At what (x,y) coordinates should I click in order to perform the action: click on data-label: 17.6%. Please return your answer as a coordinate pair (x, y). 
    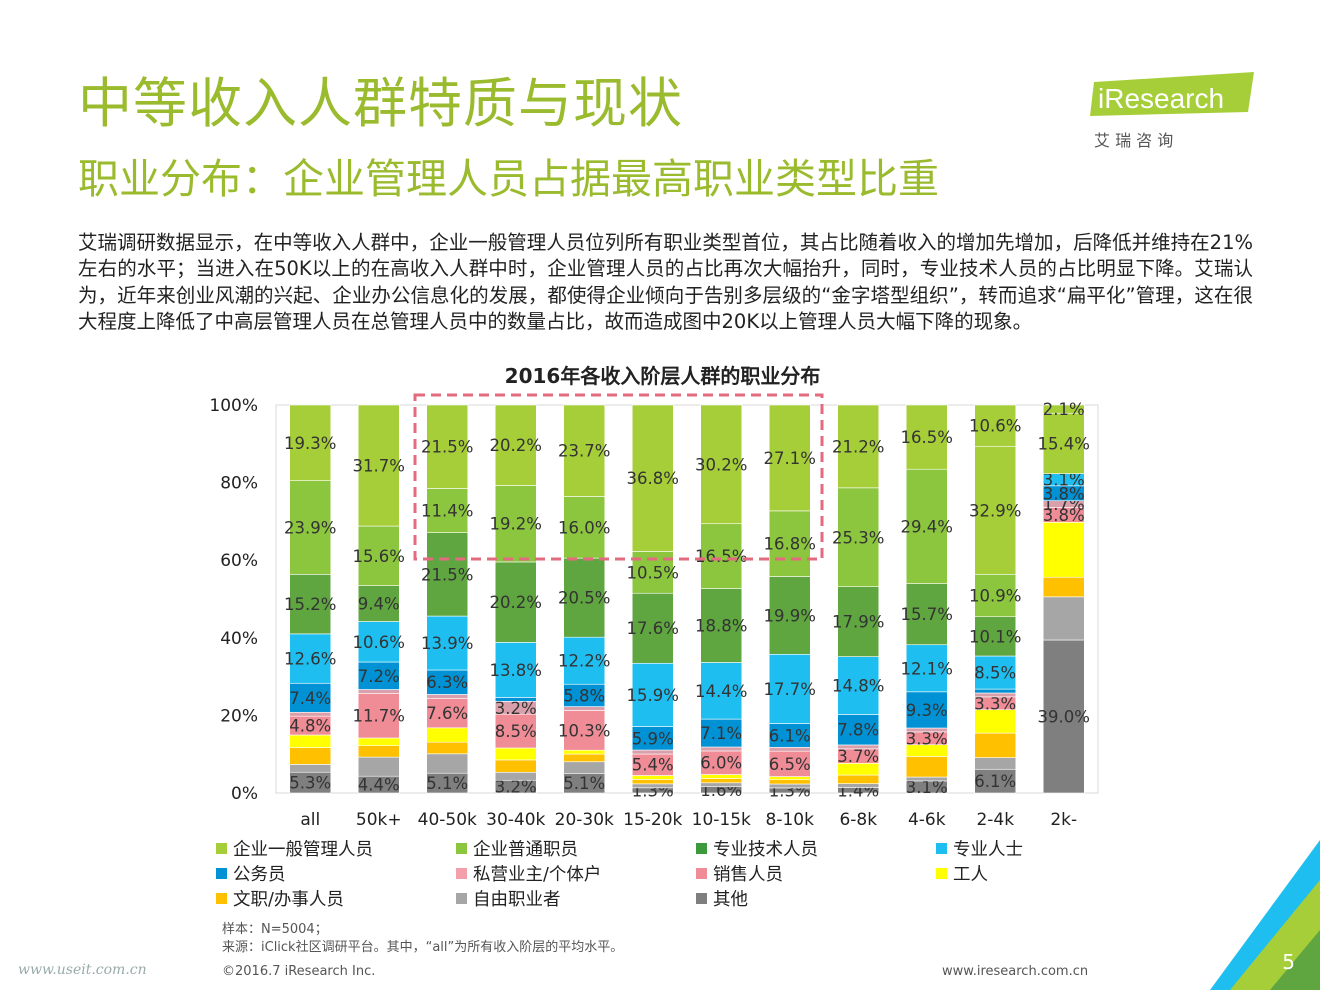
    Looking at the image, I should click on (653, 628).